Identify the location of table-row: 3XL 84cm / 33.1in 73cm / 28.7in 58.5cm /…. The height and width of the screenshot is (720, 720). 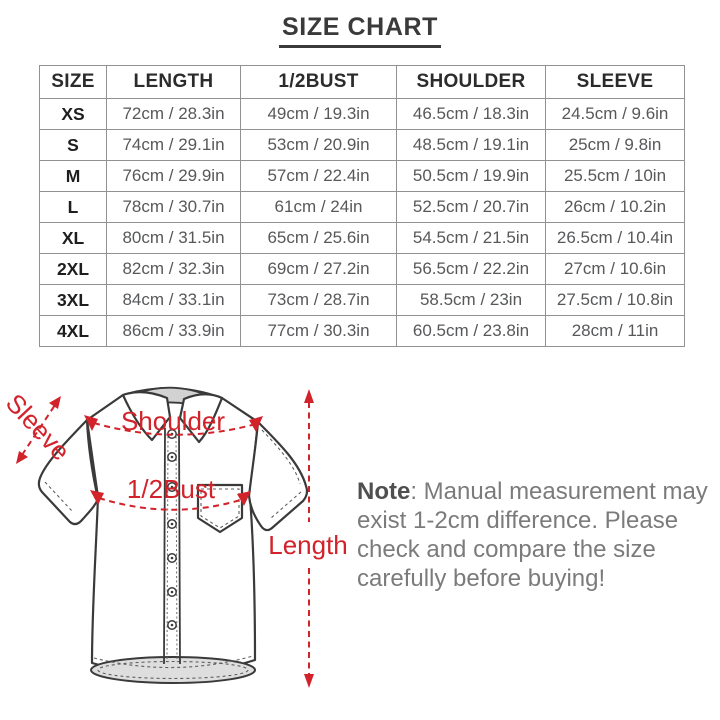
(362, 300).